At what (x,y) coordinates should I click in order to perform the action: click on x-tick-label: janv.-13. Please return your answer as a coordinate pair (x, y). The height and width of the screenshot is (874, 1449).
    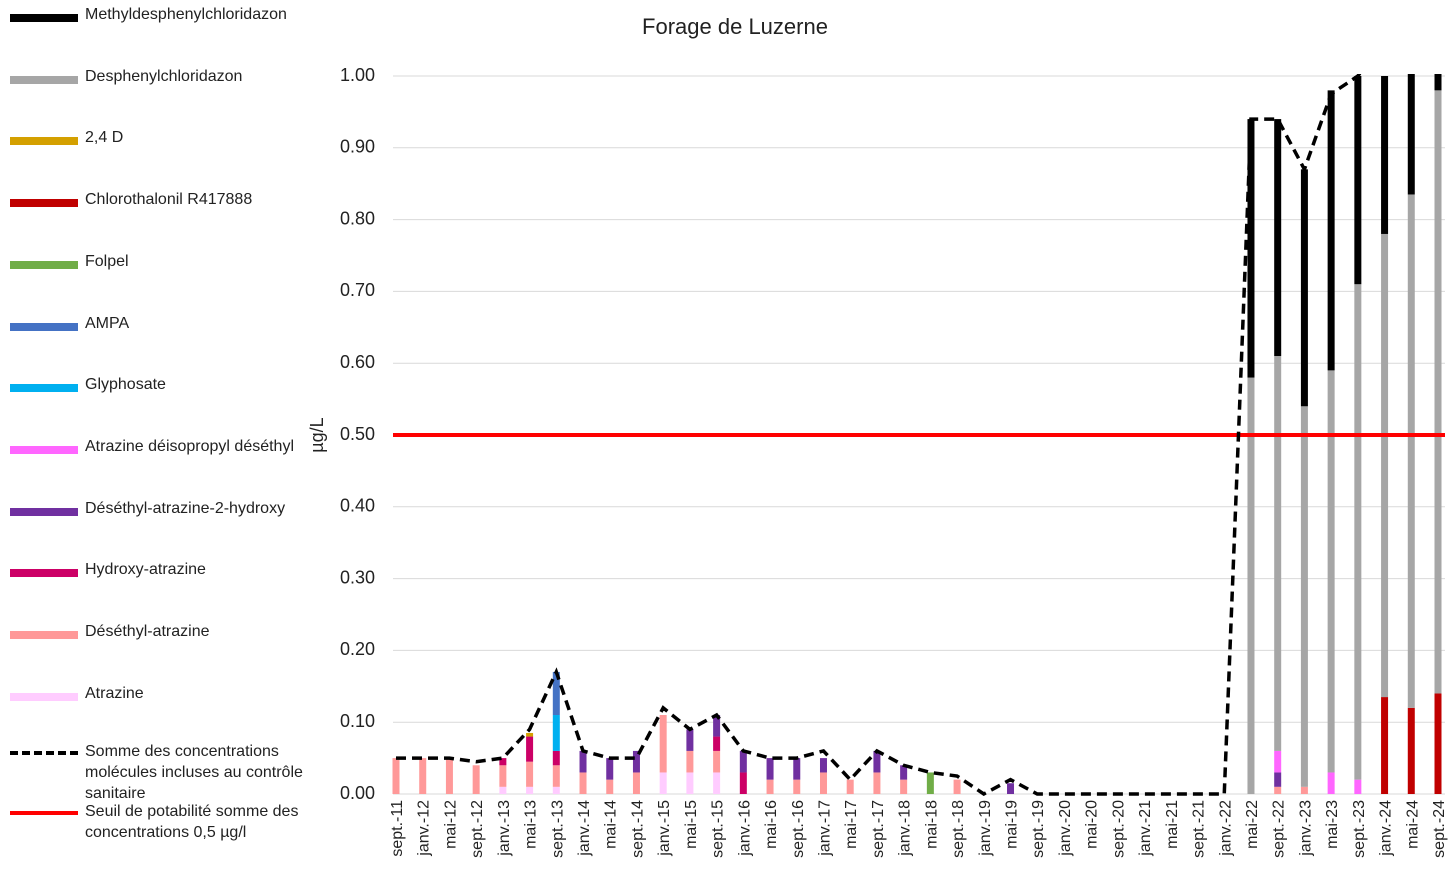
    Looking at the image, I should click on (504, 828).